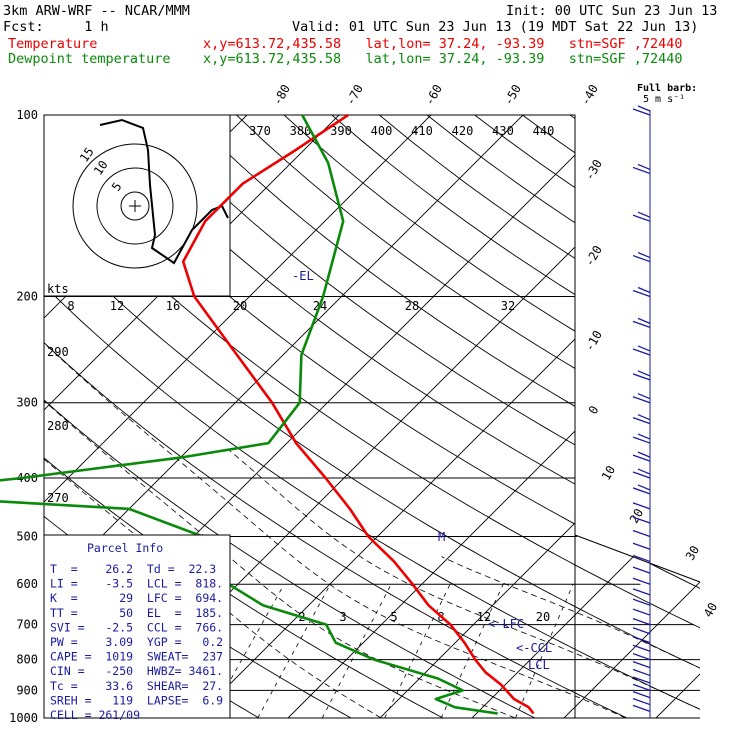 The height and width of the screenshot is (740, 740). I want to click on parcel-info-row: CAPE = 1019 SWEAT= 237, so click(136, 657).